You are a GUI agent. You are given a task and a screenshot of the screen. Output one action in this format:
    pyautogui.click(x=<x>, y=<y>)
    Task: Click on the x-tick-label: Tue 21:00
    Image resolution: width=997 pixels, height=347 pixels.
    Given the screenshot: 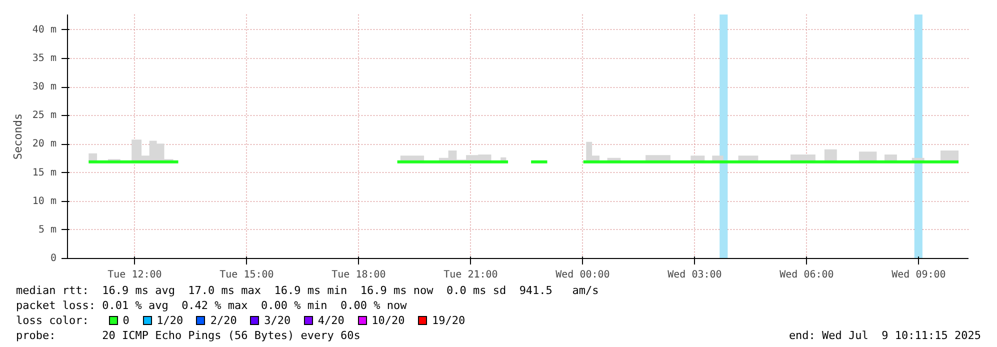 What is the action you would take?
    pyautogui.click(x=471, y=275)
    